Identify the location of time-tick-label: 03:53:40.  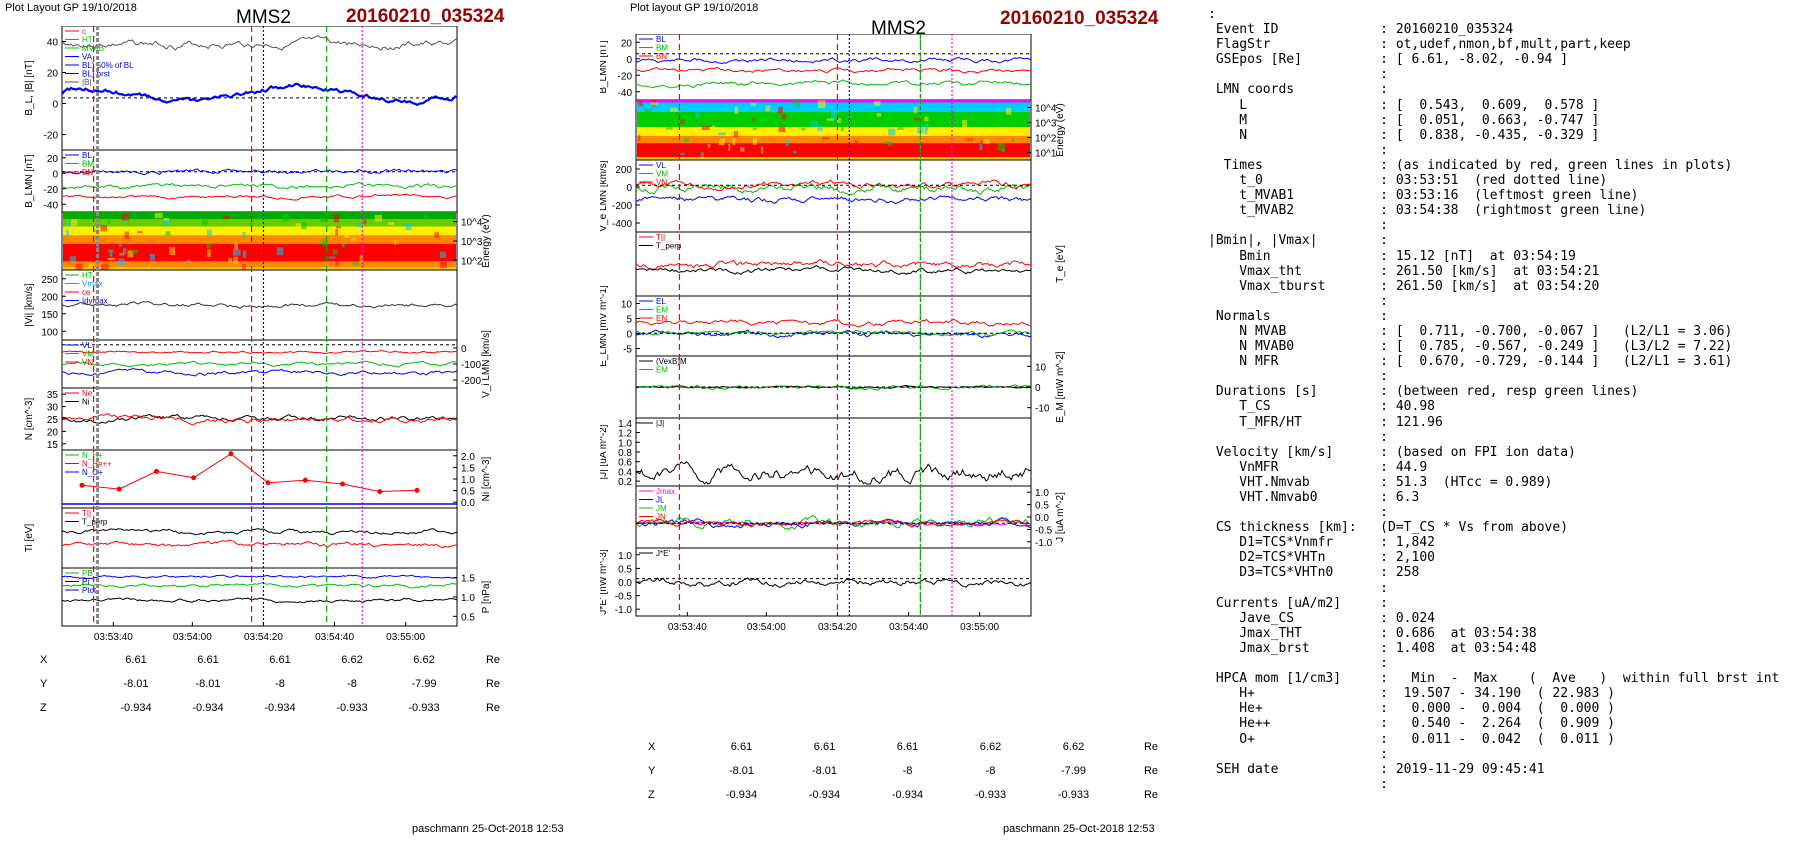
(113, 637).